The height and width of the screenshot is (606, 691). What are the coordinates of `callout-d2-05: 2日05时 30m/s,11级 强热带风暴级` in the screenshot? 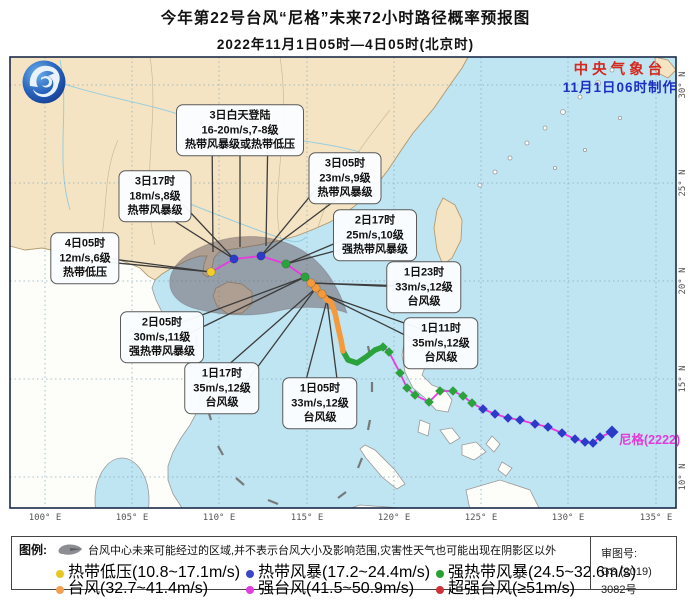 It's located at (162, 337).